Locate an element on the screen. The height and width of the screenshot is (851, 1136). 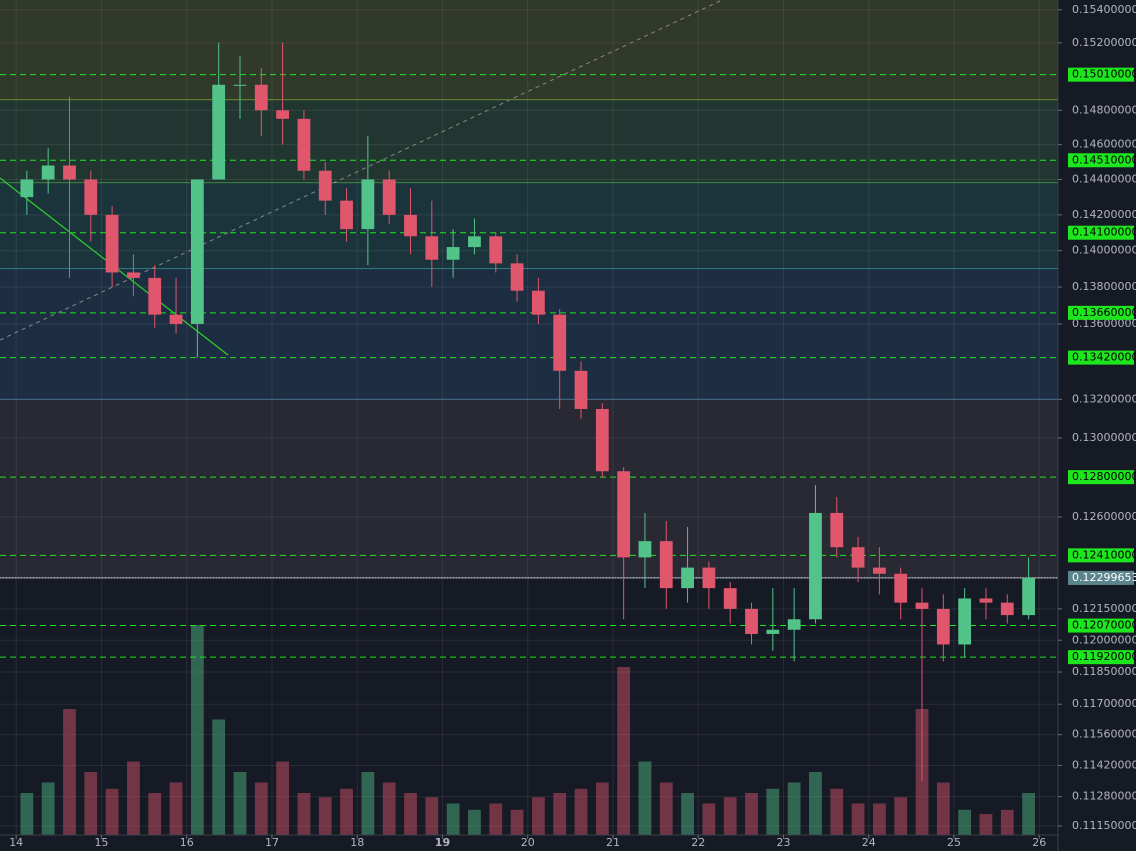
y-tick-label: 0.13600000 is located at coordinates (1104, 323).